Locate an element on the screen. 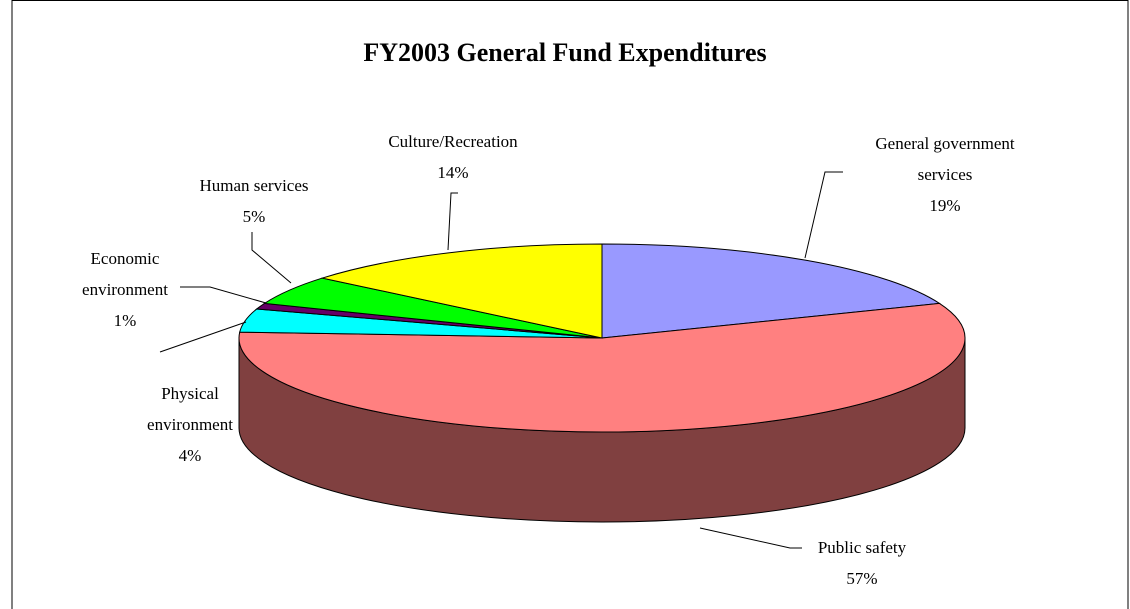  slice-label: Physical environment 4% is located at coordinates (190, 424).